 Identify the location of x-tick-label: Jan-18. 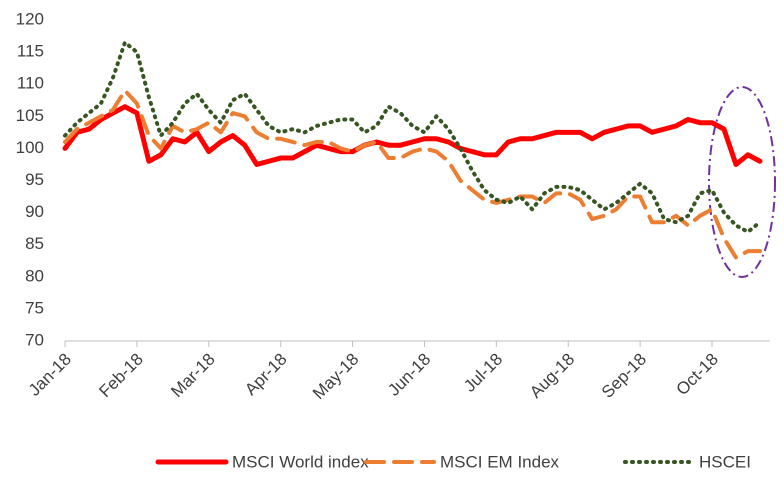
(50, 375).